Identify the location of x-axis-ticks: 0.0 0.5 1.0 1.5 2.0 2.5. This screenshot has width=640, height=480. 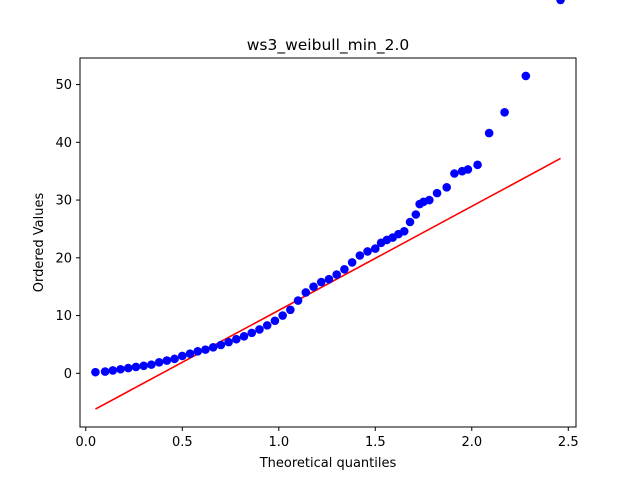
(327, 438).